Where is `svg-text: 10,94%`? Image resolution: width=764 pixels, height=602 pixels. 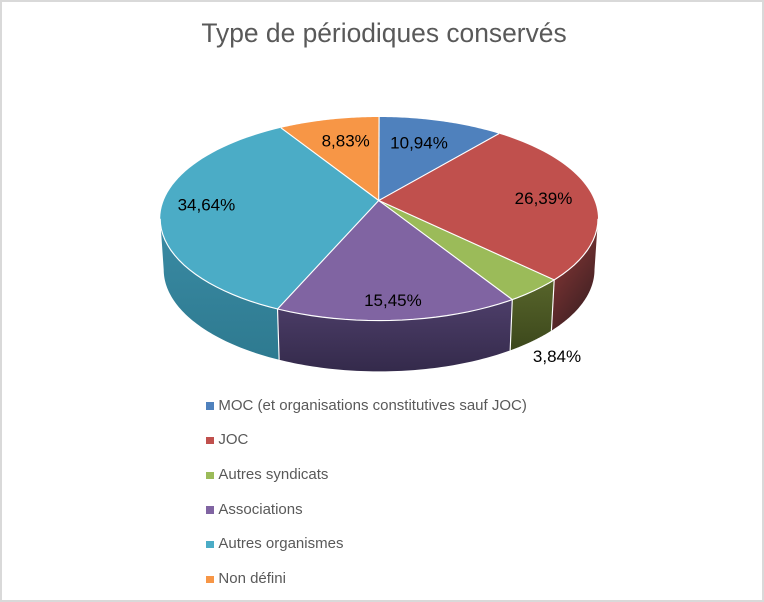
svg-text: 10,94% is located at coordinates (419, 142).